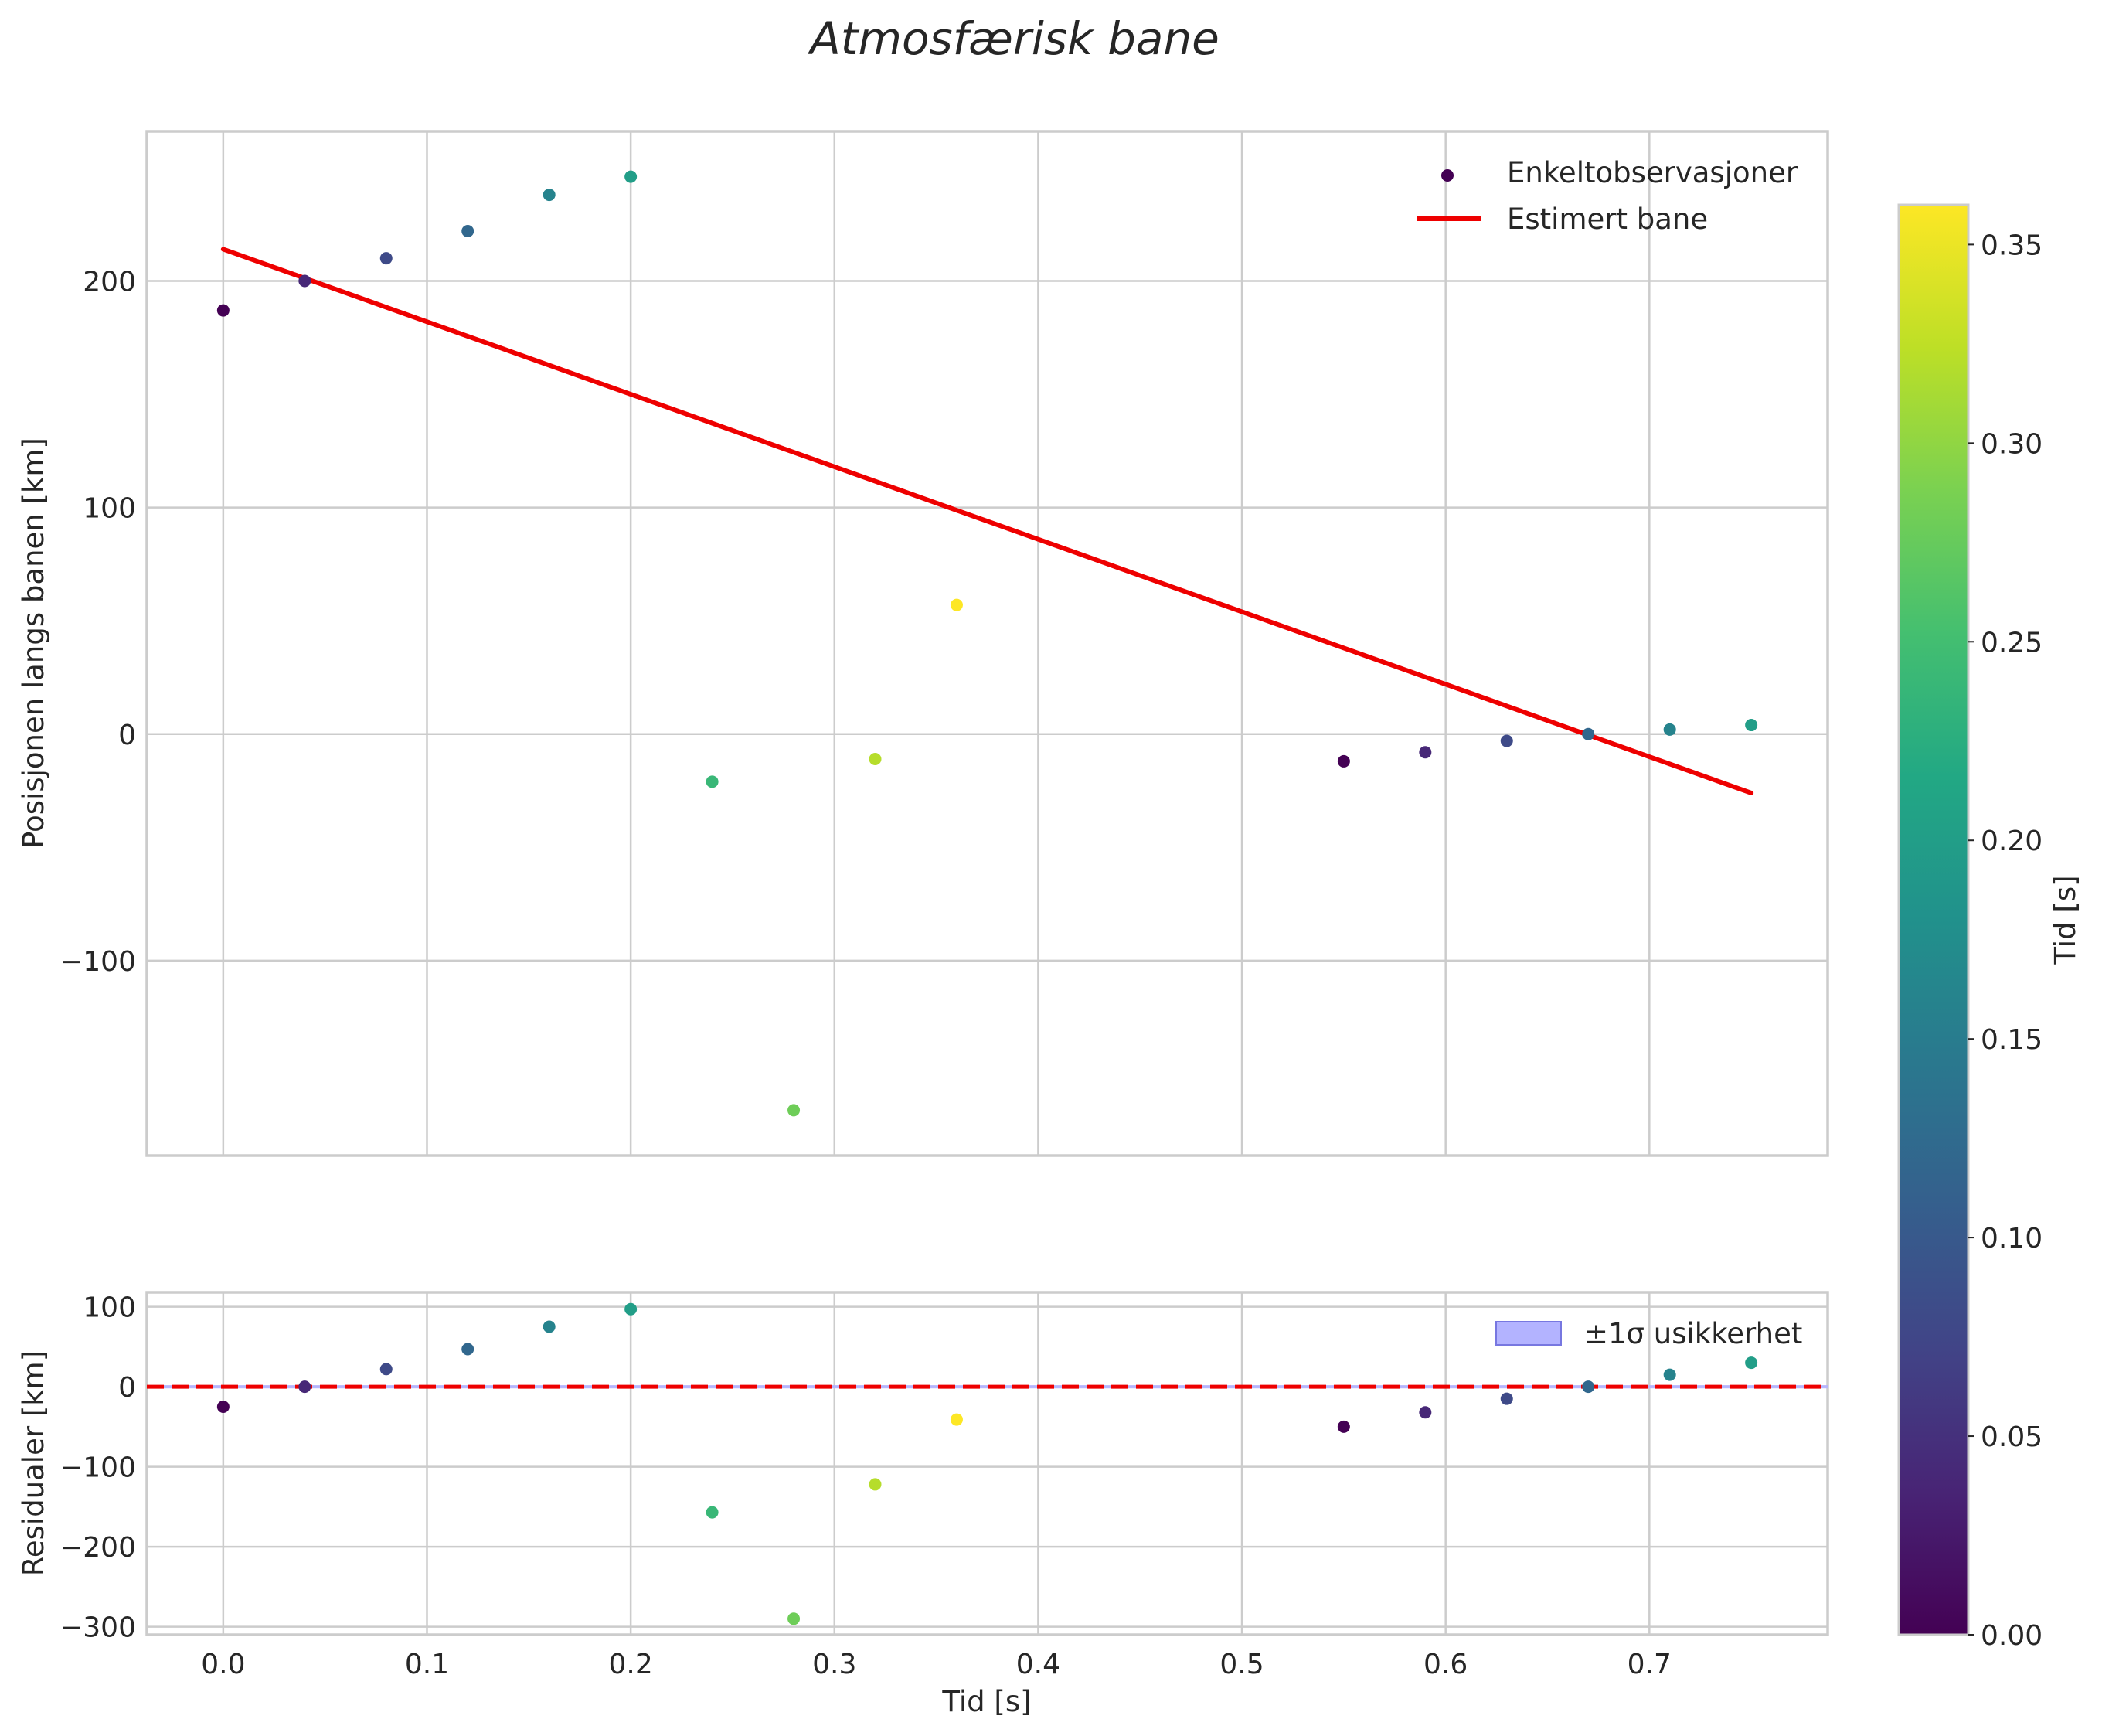 The image size is (2102, 1736). What do you see at coordinates (1608, 196) in the screenshot?
I see `top-legend: Enkeltobservasjoner Estimert bane` at bounding box center [1608, 196].